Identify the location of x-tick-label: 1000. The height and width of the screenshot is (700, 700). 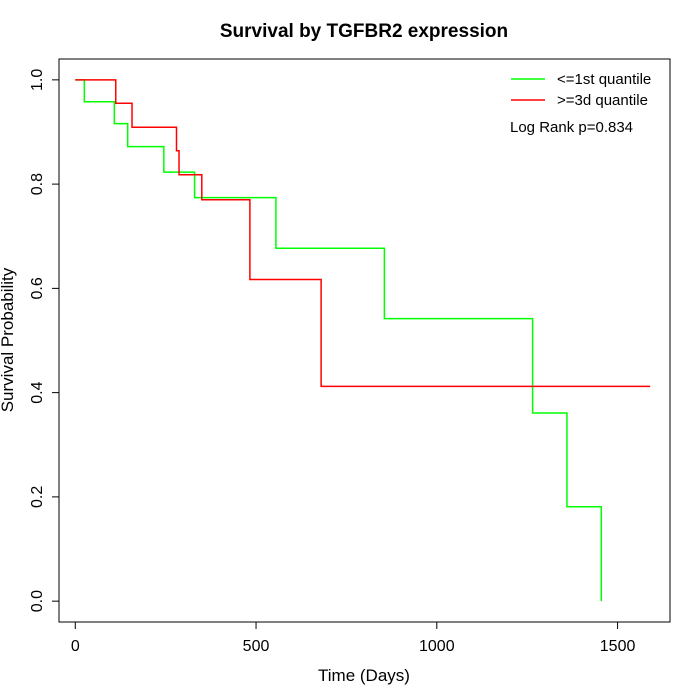
(437, 646).